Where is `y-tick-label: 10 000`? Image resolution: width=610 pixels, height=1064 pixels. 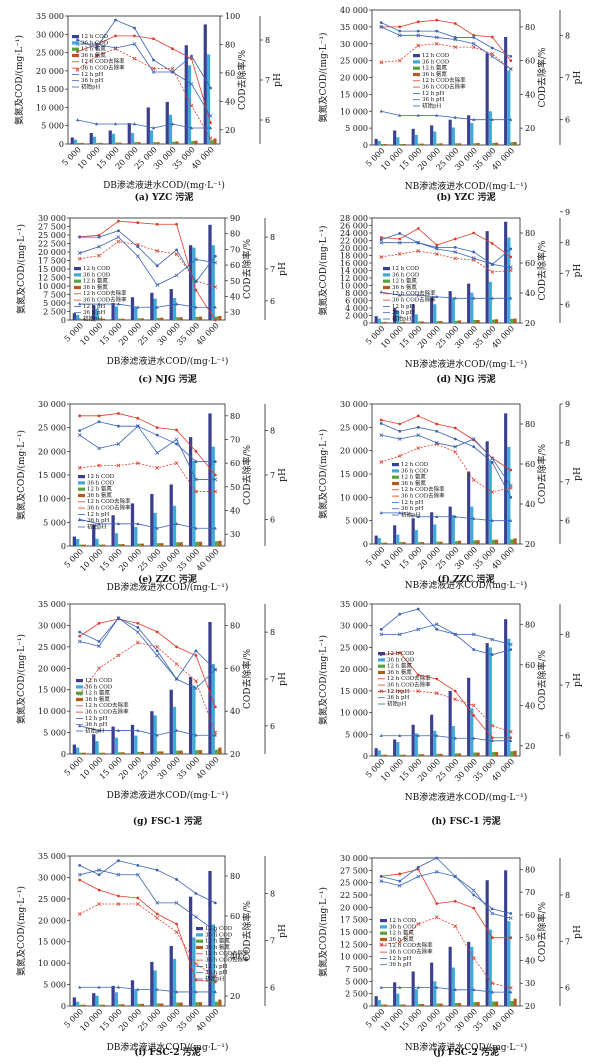 y-tick-label: 10 000 is located at coordinates (52, 499).